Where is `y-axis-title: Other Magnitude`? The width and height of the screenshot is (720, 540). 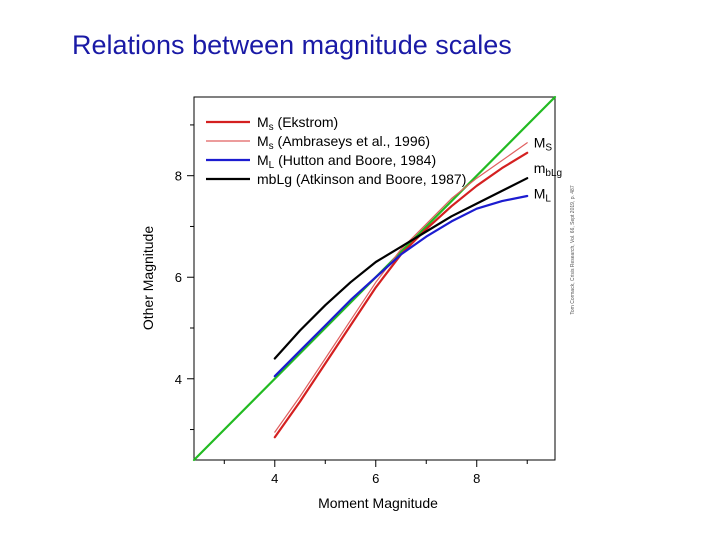 y-axis-title: Other Magnitude is located at coordinates (148, 278).